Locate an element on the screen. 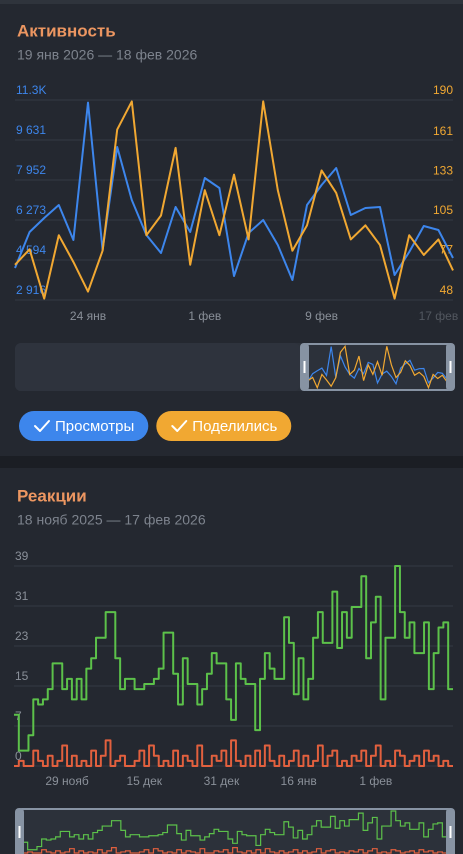  legend-label: Просмотры is located at coordinates (94, 426).